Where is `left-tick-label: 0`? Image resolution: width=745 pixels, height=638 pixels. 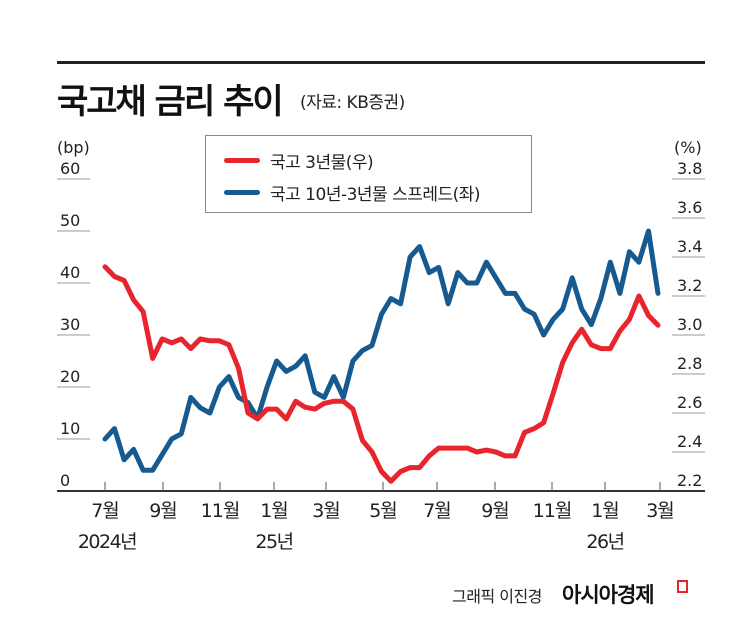 left-tick-label: 0 is located at coordinates (65, 480).